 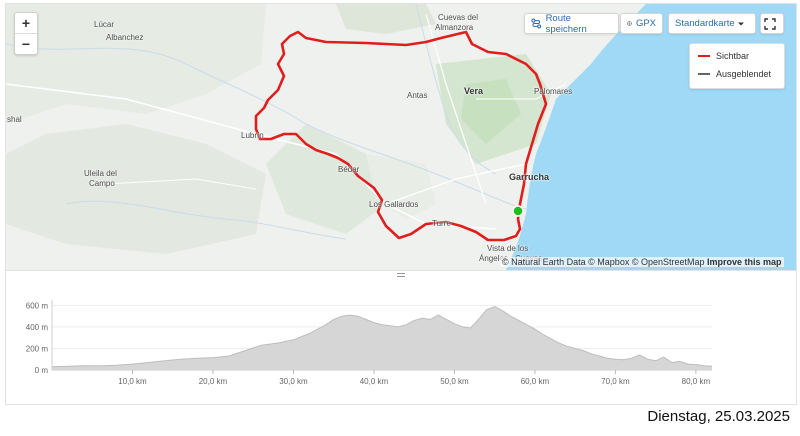 I want to click on legend-item-visible: Sichtbar, so click(x=737, y=56).